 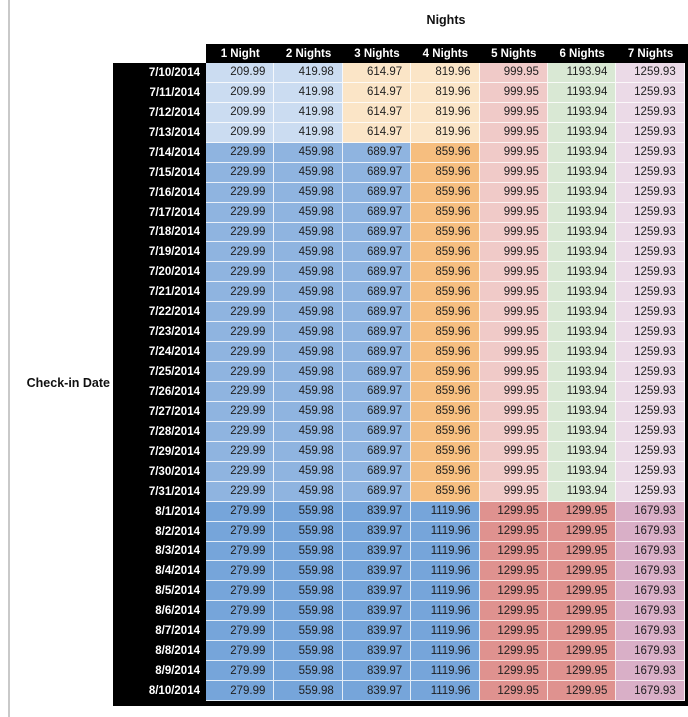 What do you see at coordinates (159, 611) in the screenshot?
I see `row-date: 8/6/2014` at bounding box center [159, 611].